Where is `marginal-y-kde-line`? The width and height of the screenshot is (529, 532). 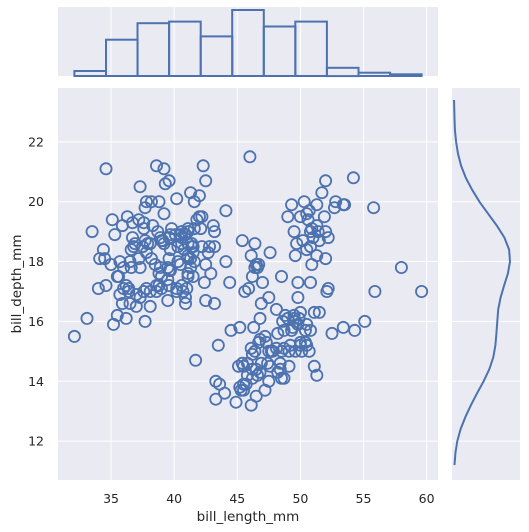
marginal-y-kde-line is located at coordinates (482, 282).